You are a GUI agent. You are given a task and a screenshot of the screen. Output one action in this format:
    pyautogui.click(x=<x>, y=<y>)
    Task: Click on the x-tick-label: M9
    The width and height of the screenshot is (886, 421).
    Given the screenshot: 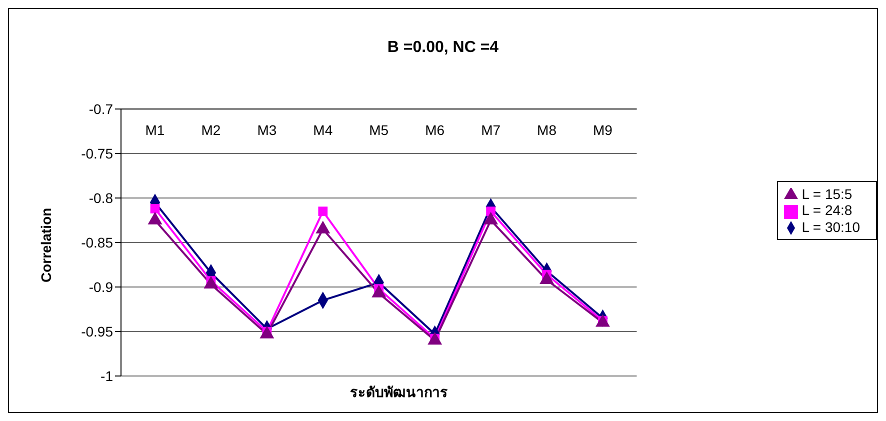 What is the action you would take?
    pyautogui.click(x=603, y=130)
    